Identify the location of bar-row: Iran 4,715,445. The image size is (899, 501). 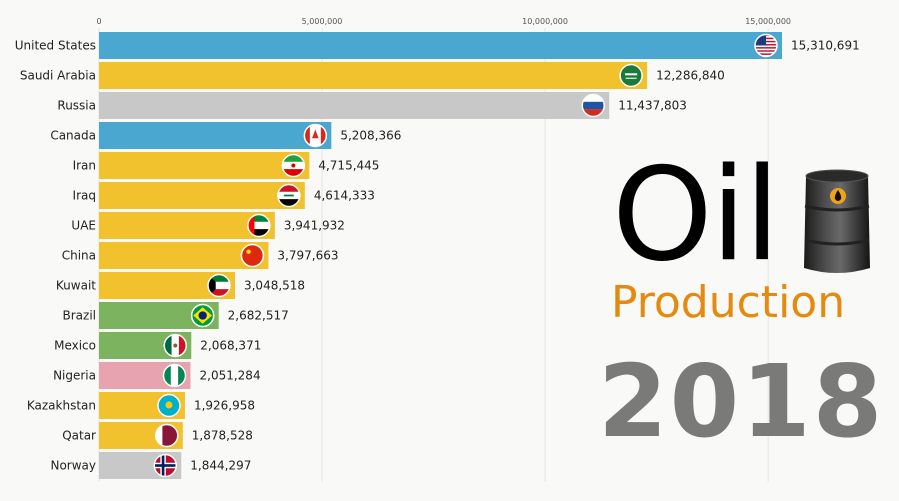
(226, 165).